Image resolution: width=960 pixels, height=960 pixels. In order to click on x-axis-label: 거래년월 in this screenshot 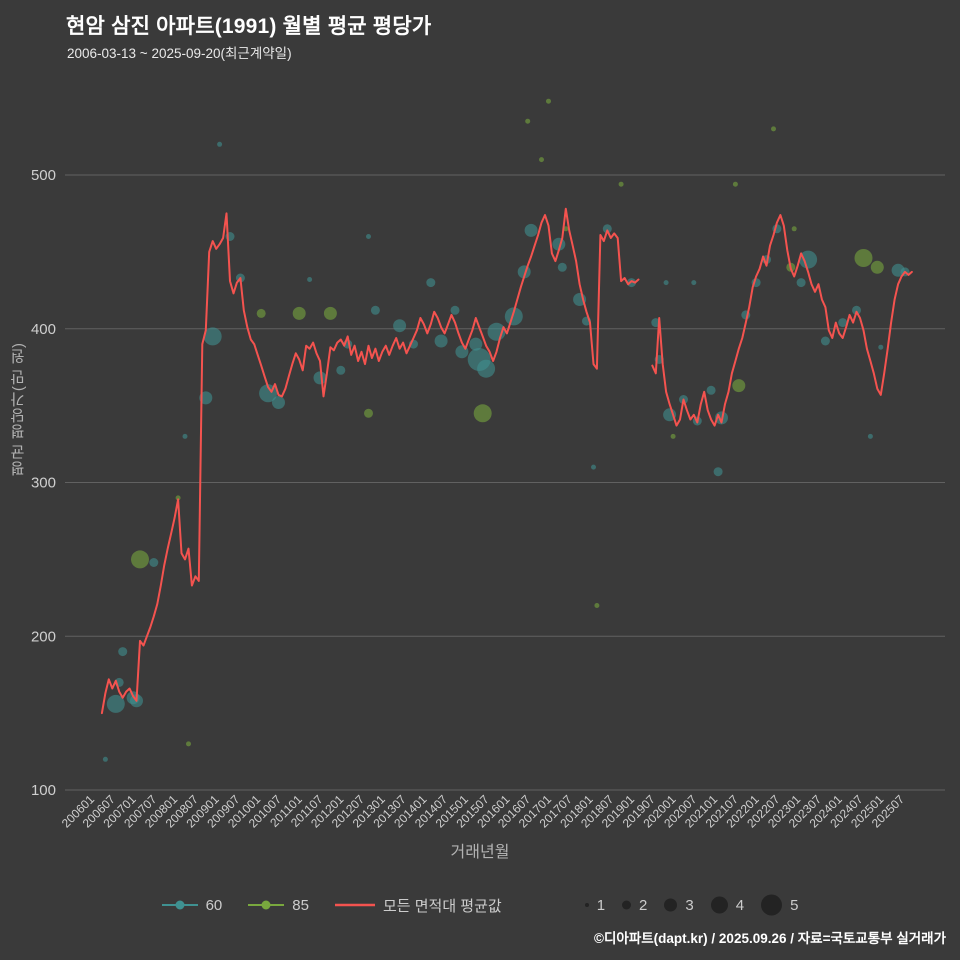, I will do `click(480, 852)`.